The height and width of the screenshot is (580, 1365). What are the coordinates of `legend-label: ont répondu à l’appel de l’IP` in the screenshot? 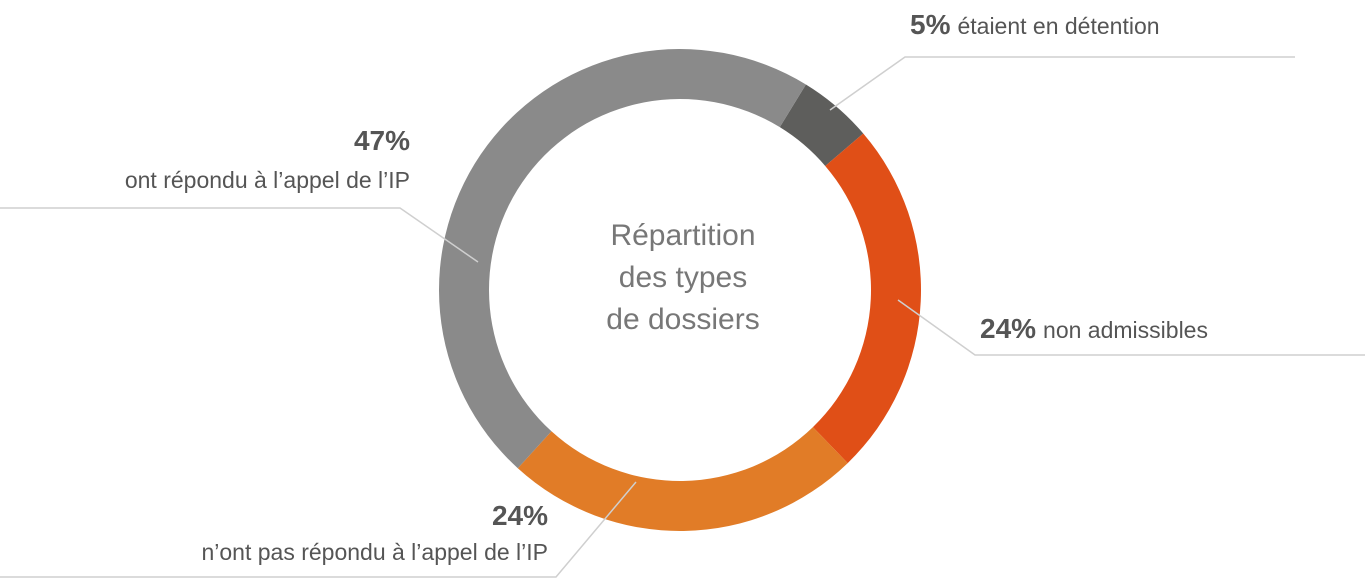 It's located at (267, 180).